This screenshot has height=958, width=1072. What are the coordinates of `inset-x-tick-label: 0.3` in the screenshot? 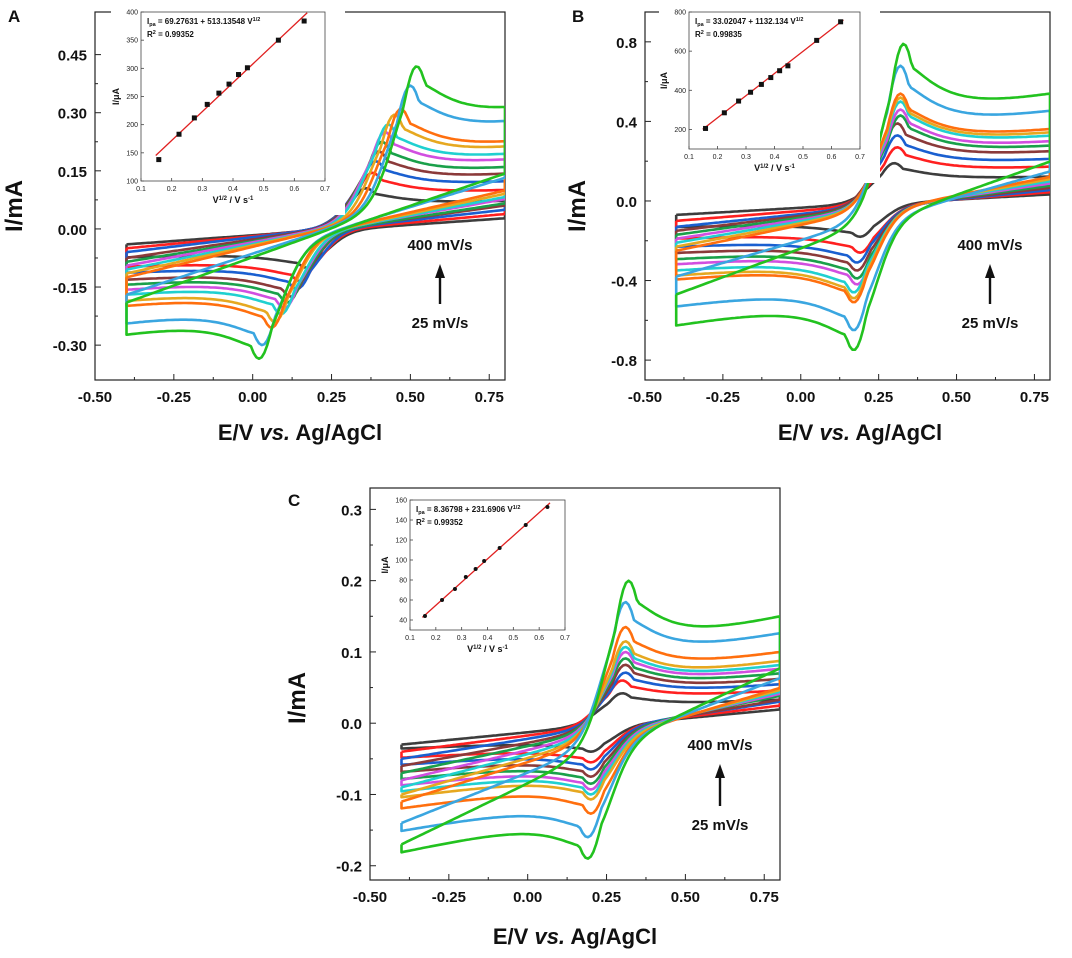 It's located at (746, 157).